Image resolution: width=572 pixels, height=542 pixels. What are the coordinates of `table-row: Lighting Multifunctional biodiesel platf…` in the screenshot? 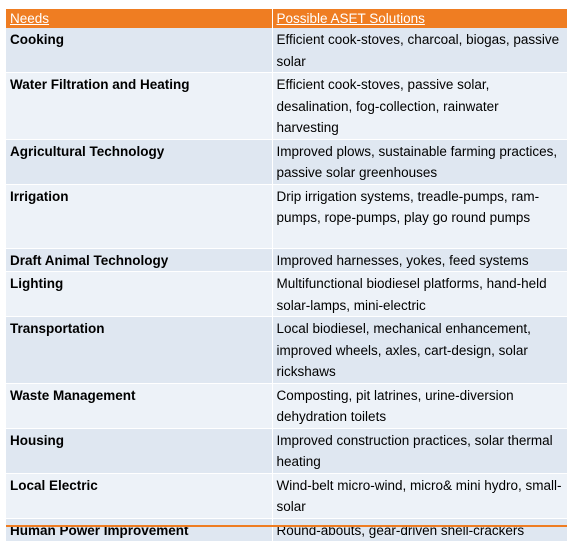 It's located at (287, 294).